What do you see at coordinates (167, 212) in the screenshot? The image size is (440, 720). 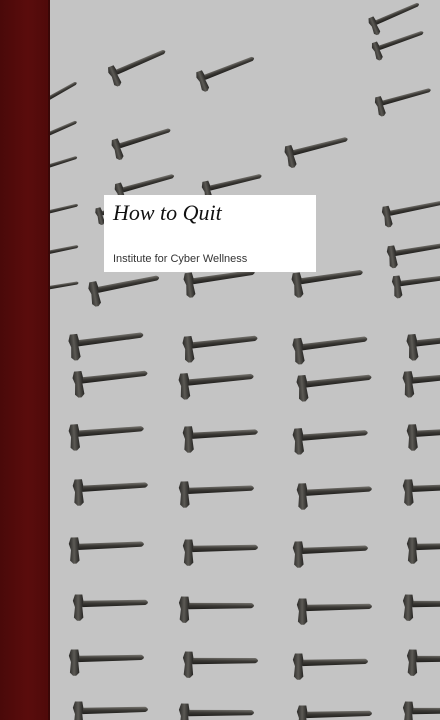 I see `book-title: How to Quit` at bounding box center [167, 212].